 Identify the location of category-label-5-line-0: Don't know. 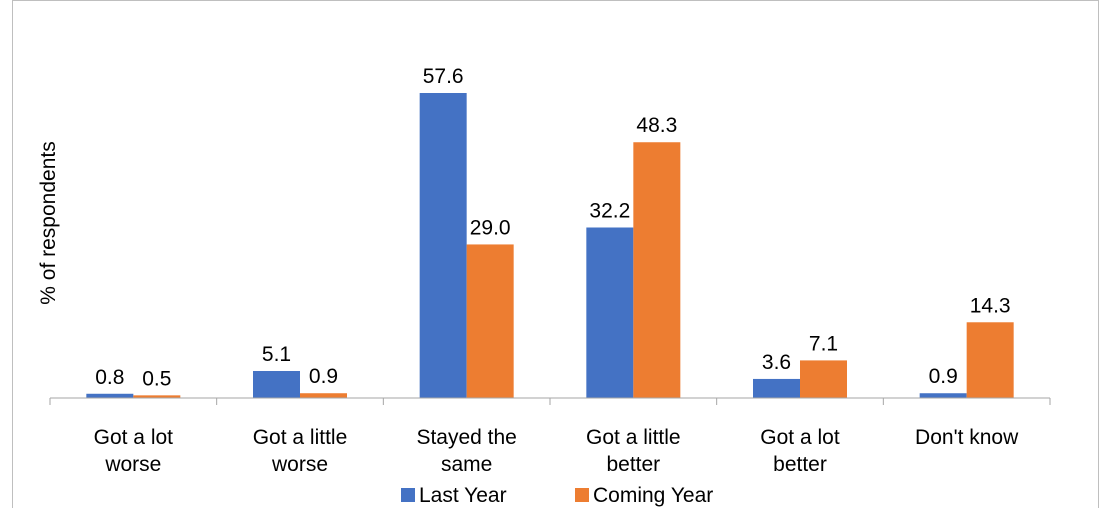
(967, 437).